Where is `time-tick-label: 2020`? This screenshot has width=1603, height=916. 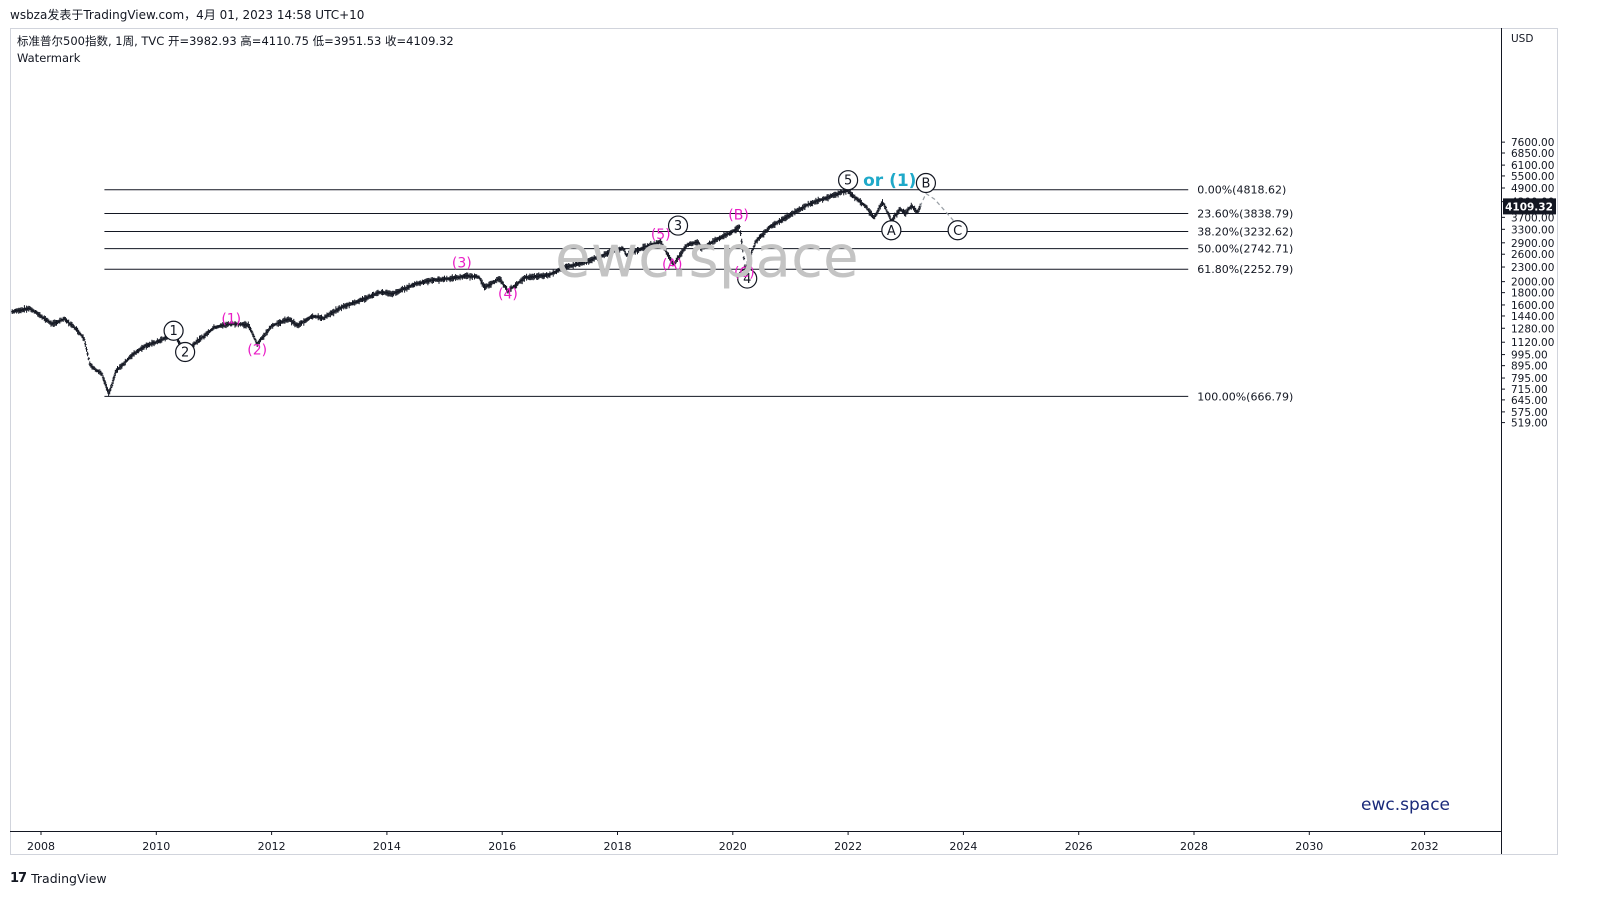
time-tick-label: 2020 is located at coordinates (733, 846).